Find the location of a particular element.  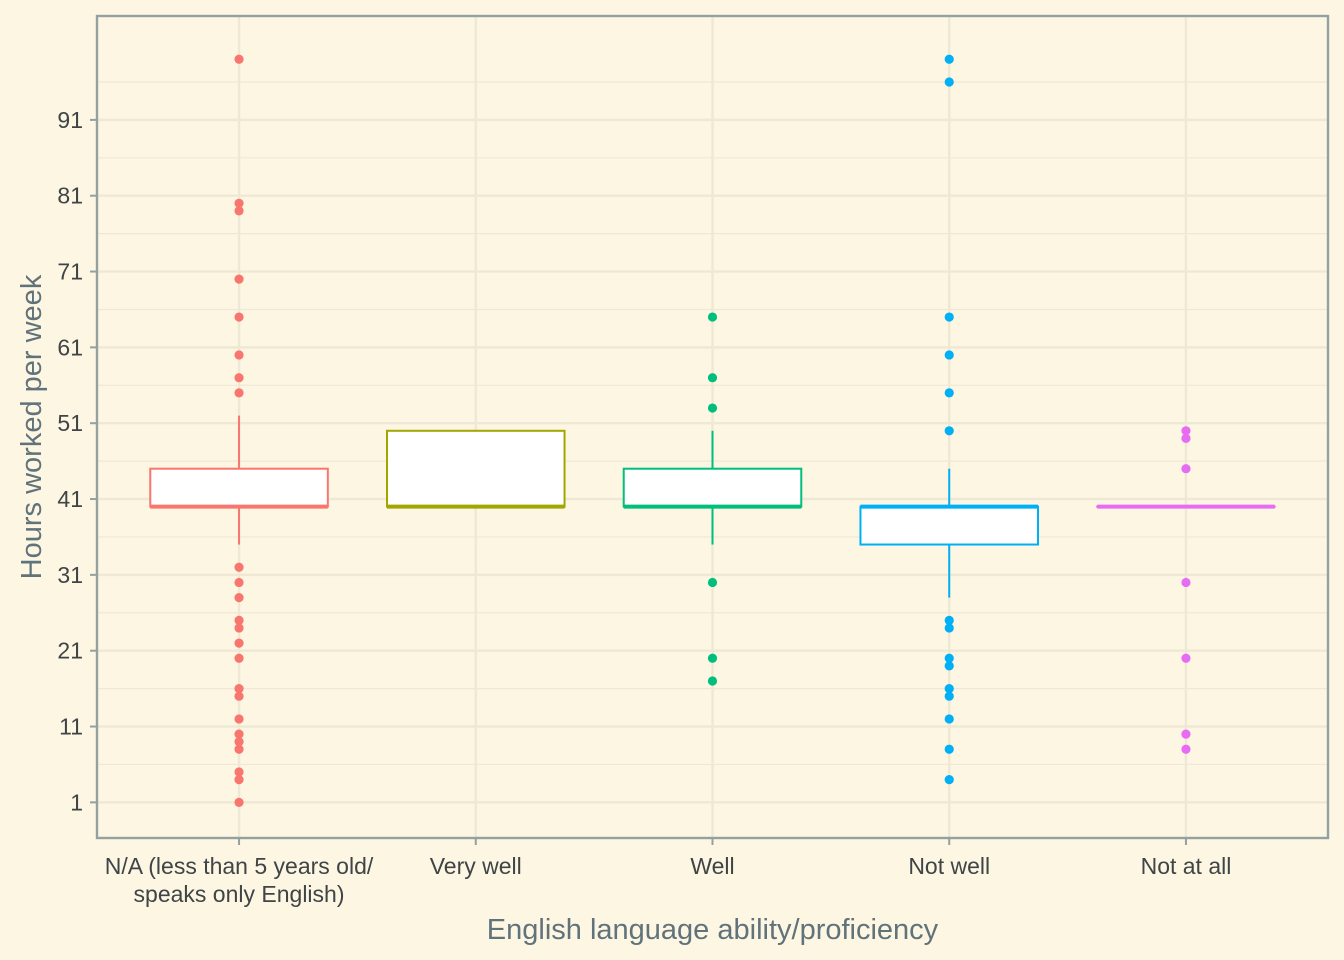

x-tick-label-line: Very well is located at coordinates (476, 866).